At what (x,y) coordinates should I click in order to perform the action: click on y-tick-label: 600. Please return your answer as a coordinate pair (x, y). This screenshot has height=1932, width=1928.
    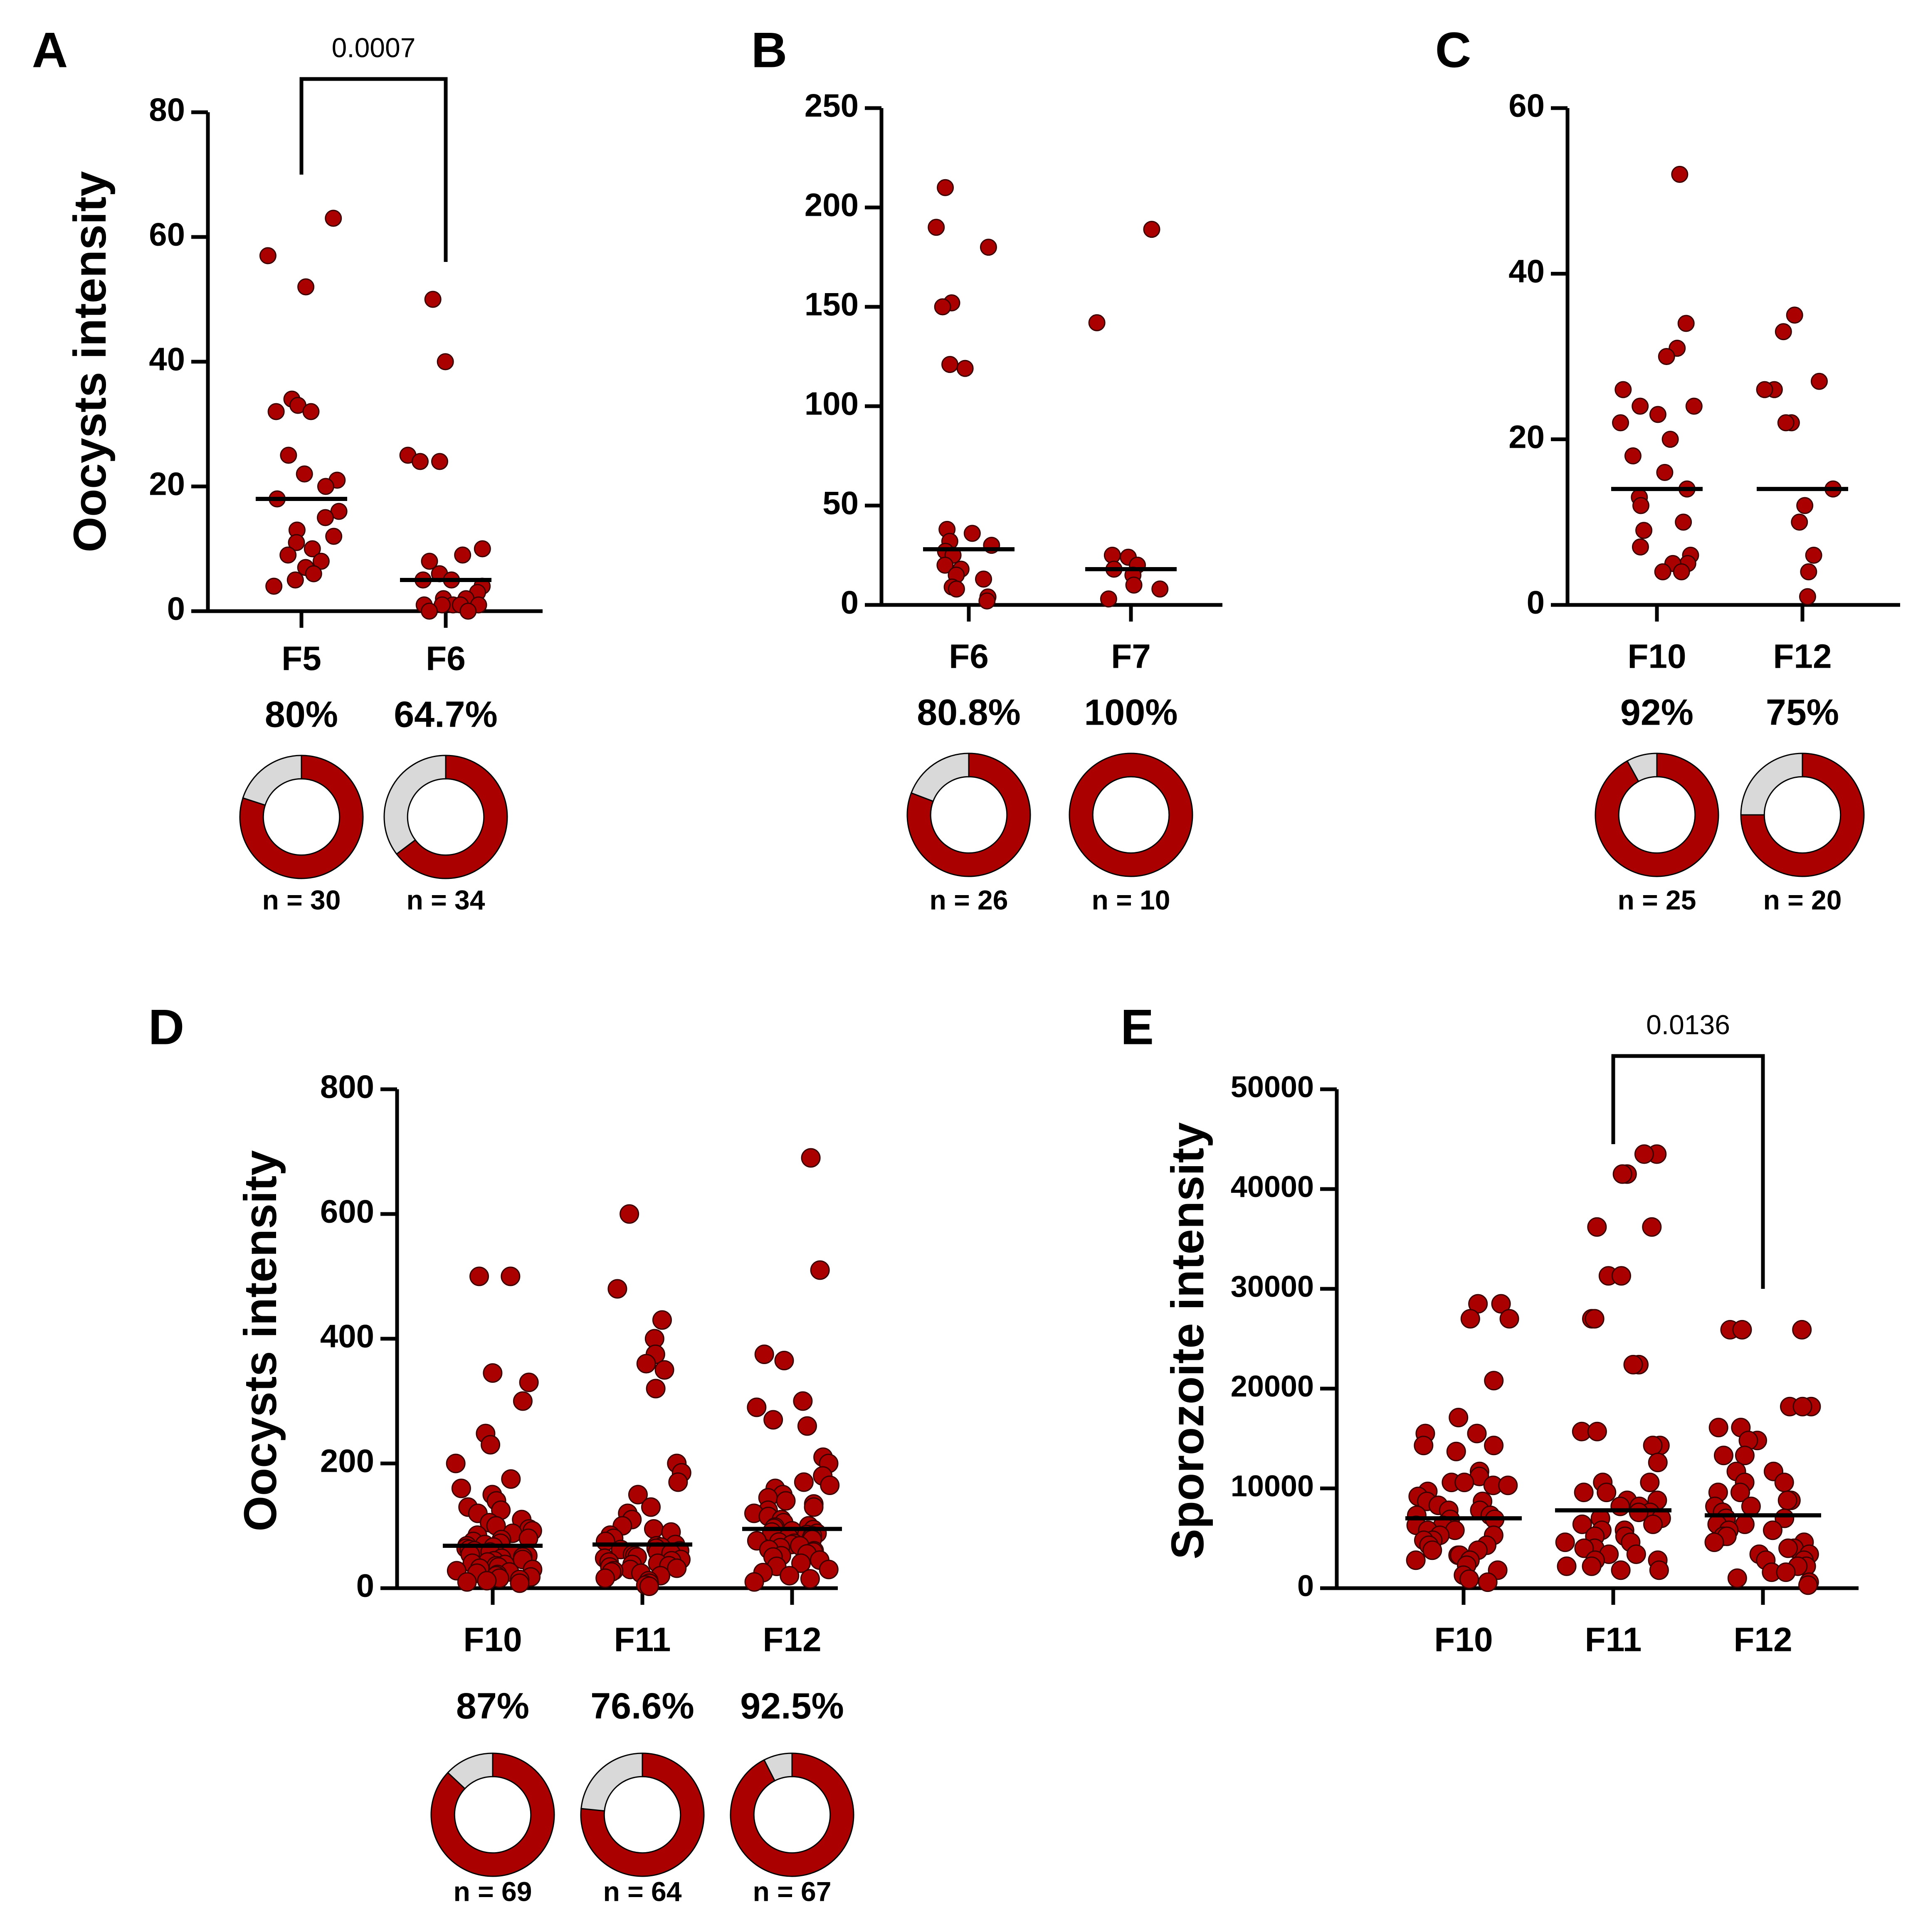
    Looking at the image, I should click on (347, 1211).